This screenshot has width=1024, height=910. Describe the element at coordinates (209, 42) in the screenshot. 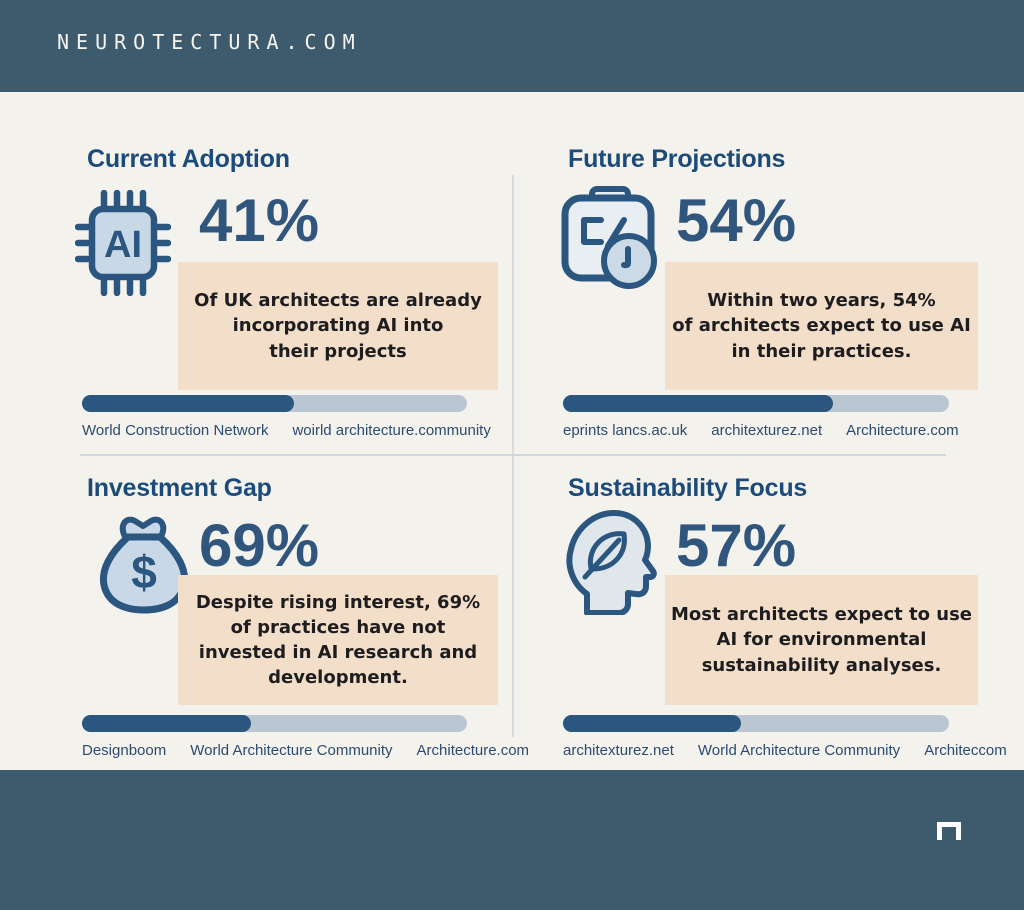

I see `site-logo: NEUROTECTURA.COM` at that location.